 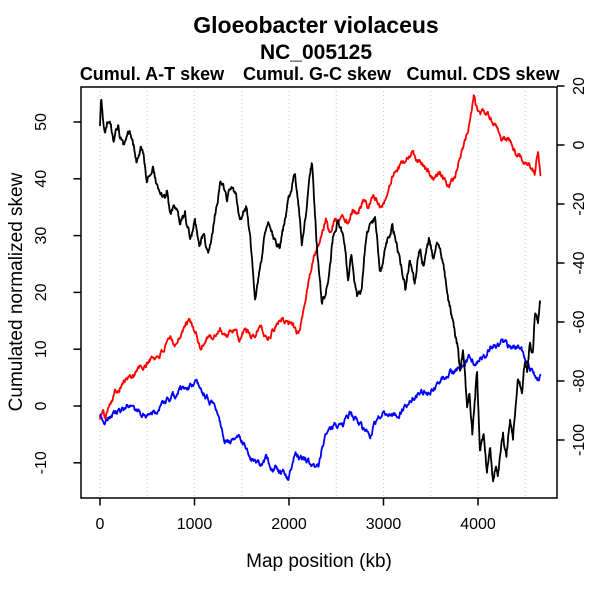 I want to click on y-right-tick-label: -80, so click(x=579, y=380).